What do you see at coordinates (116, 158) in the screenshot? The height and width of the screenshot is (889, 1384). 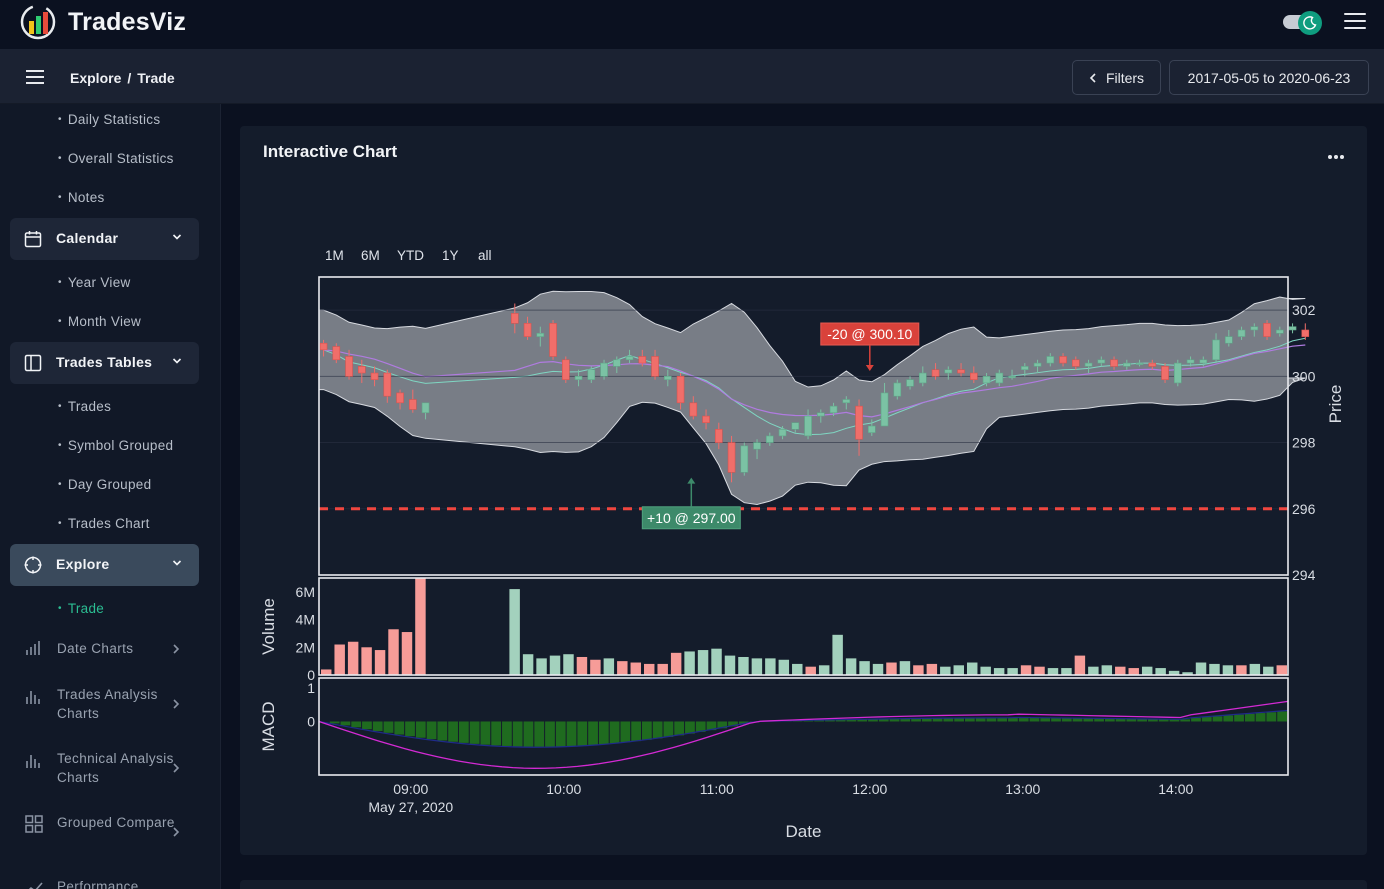 I see `sidebar-item-overall-statistics: Overall Statistics` at bounding box center [116, 158].